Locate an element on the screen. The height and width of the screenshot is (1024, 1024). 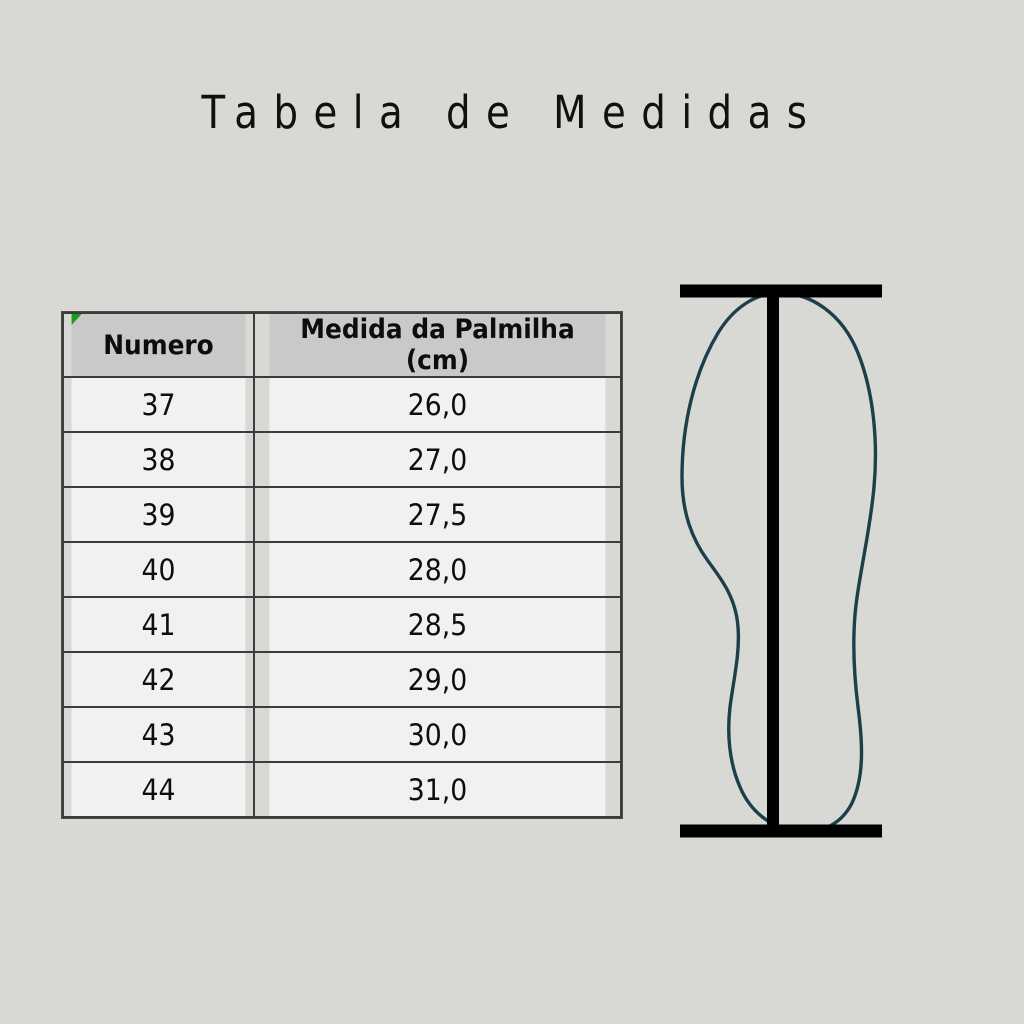
table-row: 42 29,0 is located at coordinates (342, 679).